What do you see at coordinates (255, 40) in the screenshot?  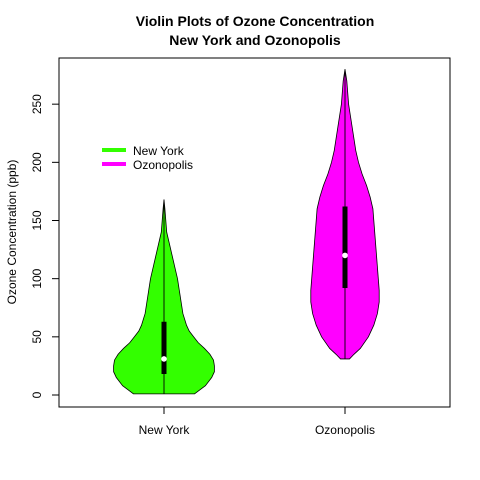 I see `chart-subtitle: New York and Ozonopolis` at bounding box center [255, 40].